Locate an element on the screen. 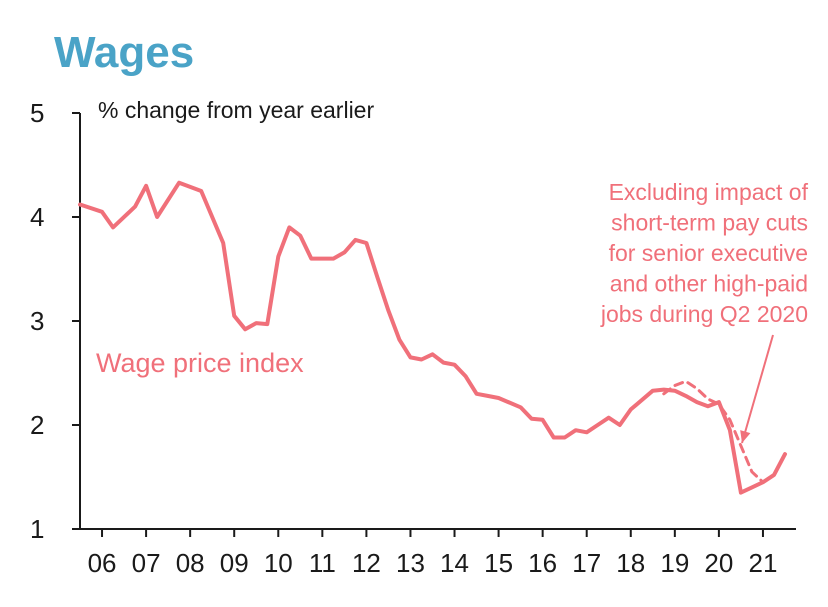  x-tick-label: 09 is located at coordinates (234, 563).